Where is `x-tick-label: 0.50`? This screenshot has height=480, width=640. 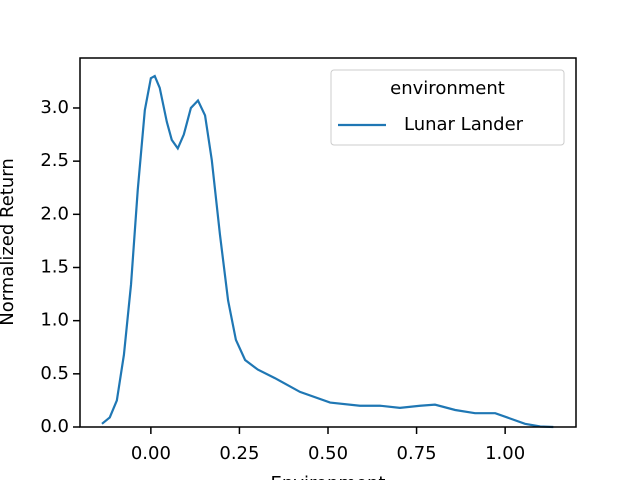
x-tick-label: 0.50 is located at coordinates (328, 453).